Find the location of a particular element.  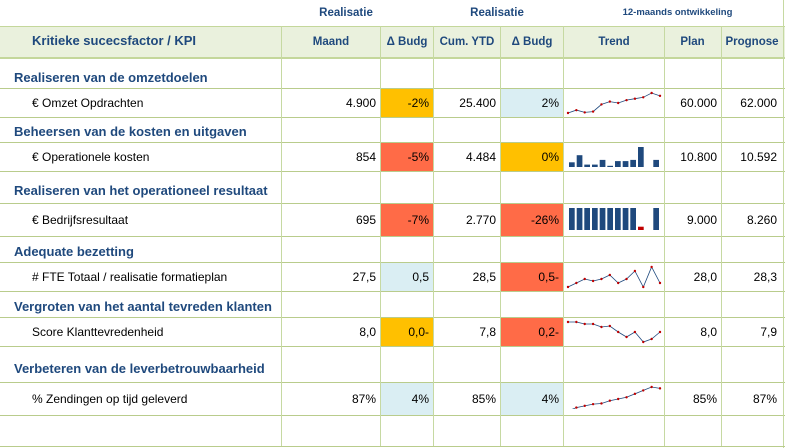

cum-ytd-cell: 2.770 is located at coordinates (480, 220).